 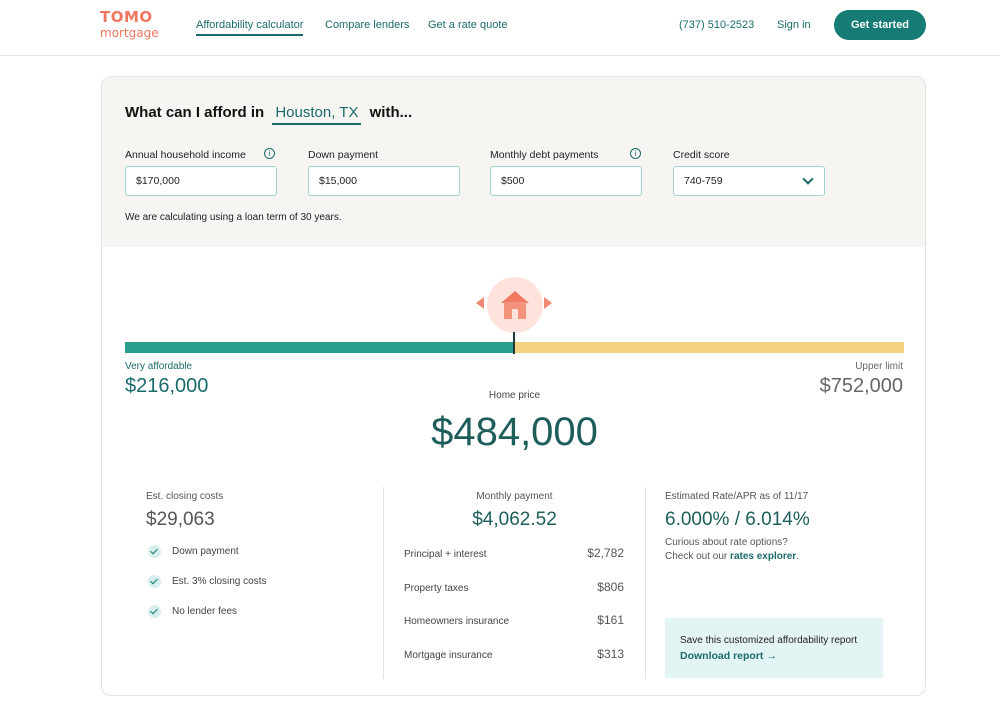 I want to click on credit-score-label: Credit score, so click(x=701, y=155).